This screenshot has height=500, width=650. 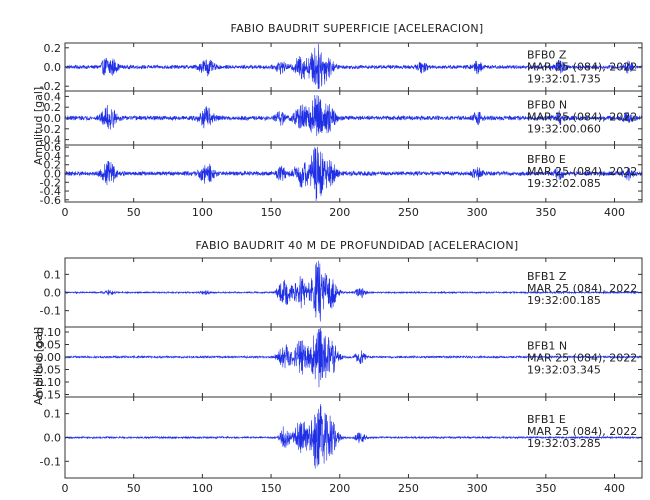 What do you see at coordinates (47, 370) in the screenshot?
I see `y-tick-label: -0.05` at bounding box center [47, 370].